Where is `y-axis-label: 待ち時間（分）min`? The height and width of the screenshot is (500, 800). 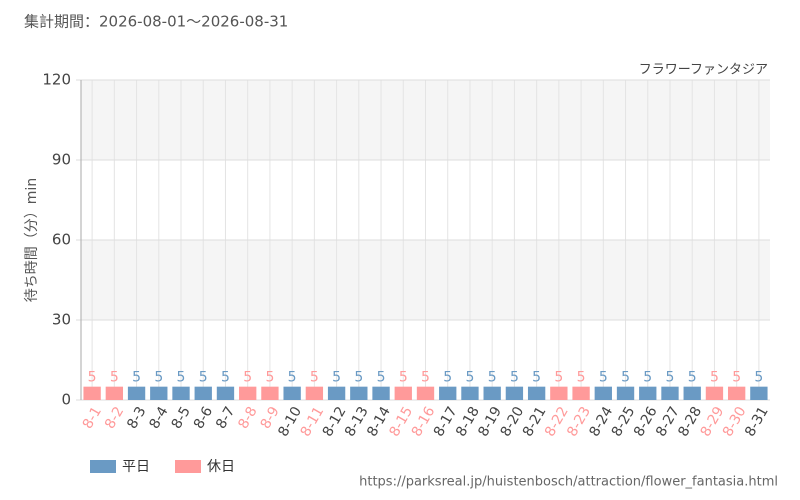
y-axis-label: 待ち時間（分）min is located at coordinates (32, 240).